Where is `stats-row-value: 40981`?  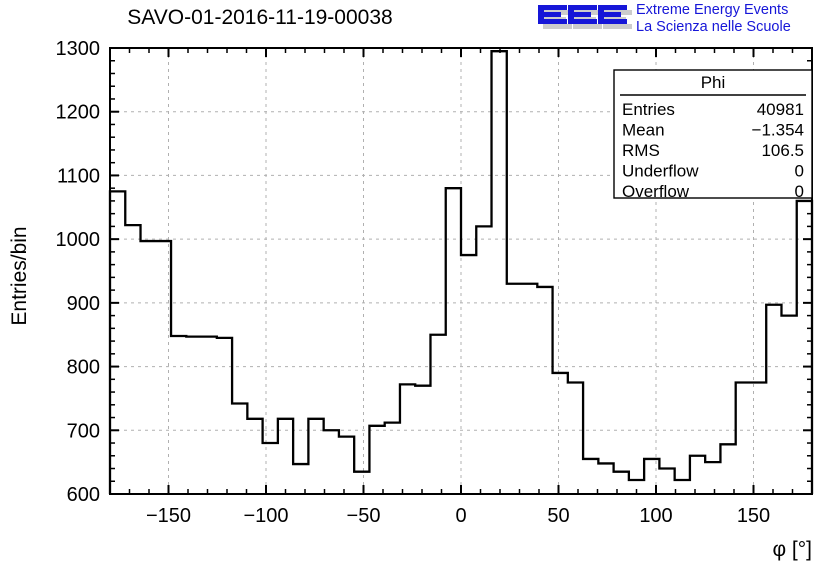
stats-row-value: 40981 is located at coordinates (780, 109).